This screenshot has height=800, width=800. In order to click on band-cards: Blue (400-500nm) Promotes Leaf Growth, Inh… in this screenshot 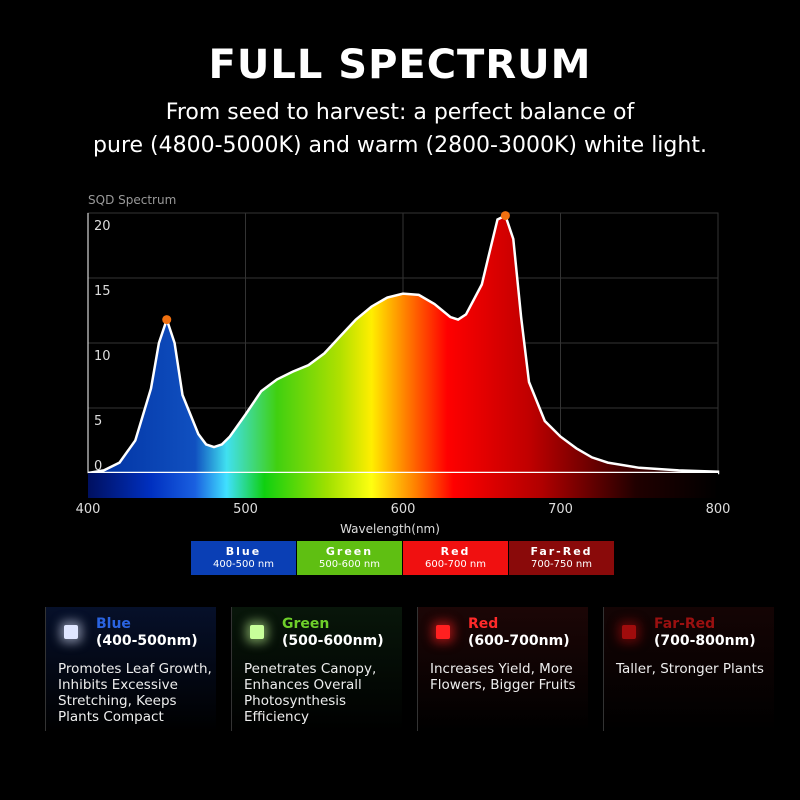, I will do `click(417, 669)`.